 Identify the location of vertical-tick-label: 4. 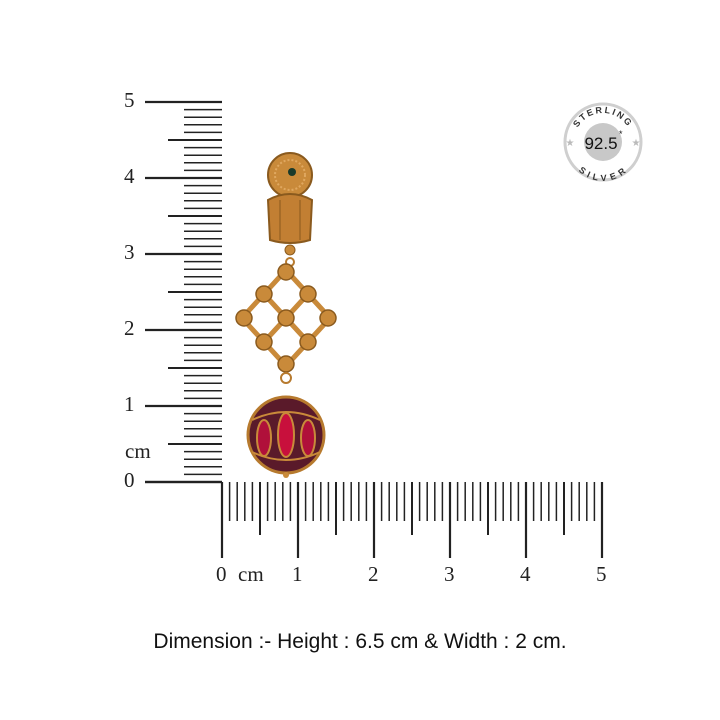
(129, 176).